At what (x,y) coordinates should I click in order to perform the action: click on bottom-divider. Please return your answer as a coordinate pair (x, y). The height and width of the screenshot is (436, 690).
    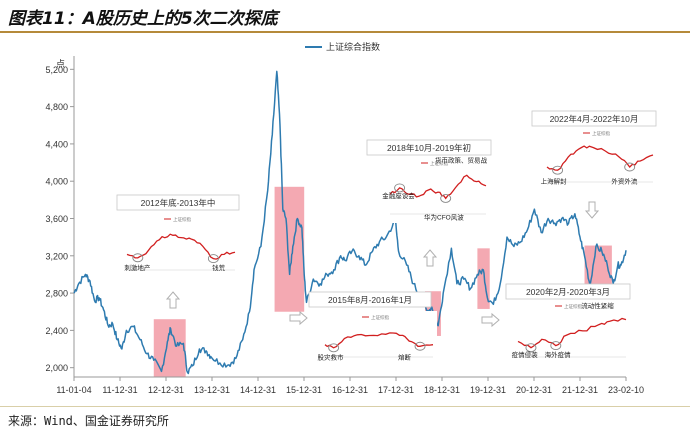
    Looking at the image, I should click on (345, 406).